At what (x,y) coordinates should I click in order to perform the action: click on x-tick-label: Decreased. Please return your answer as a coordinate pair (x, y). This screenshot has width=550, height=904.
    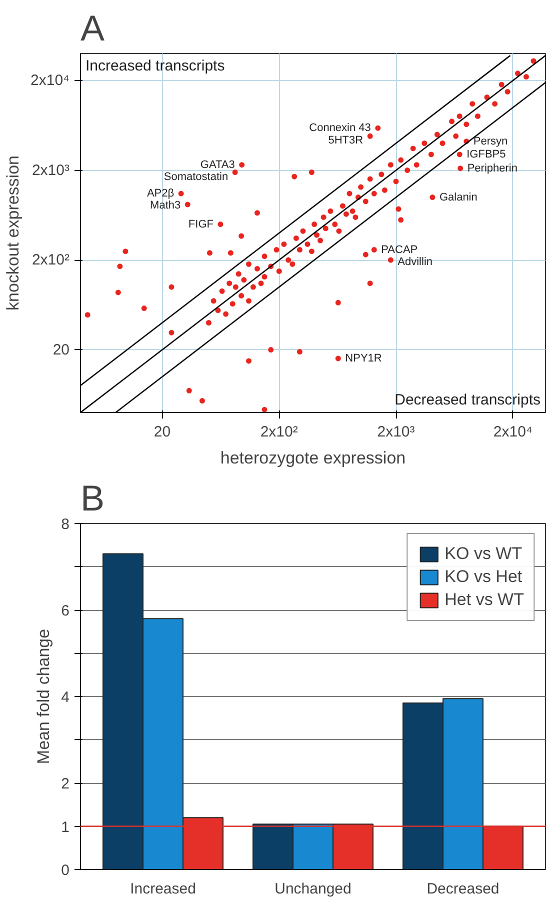
    Looking at the image, I should click on (463, 889).